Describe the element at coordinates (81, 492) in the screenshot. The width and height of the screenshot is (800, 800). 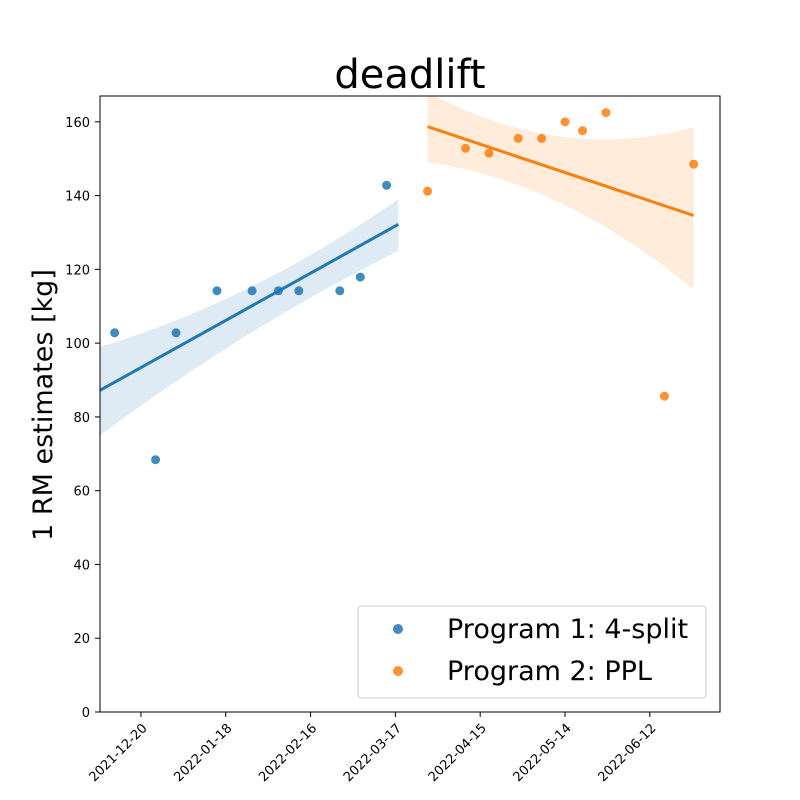
I see `y-tick-label: 60` at that location.